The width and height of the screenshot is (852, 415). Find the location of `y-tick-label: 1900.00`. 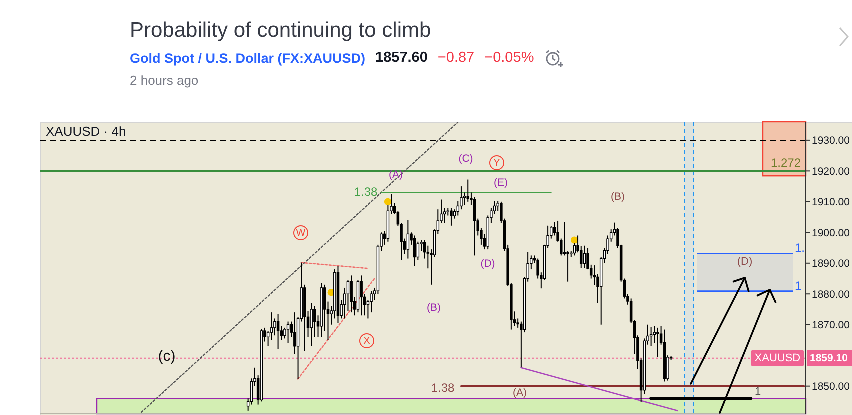

y-tick-label: 1900.00 is located at coordinates (831, 233).